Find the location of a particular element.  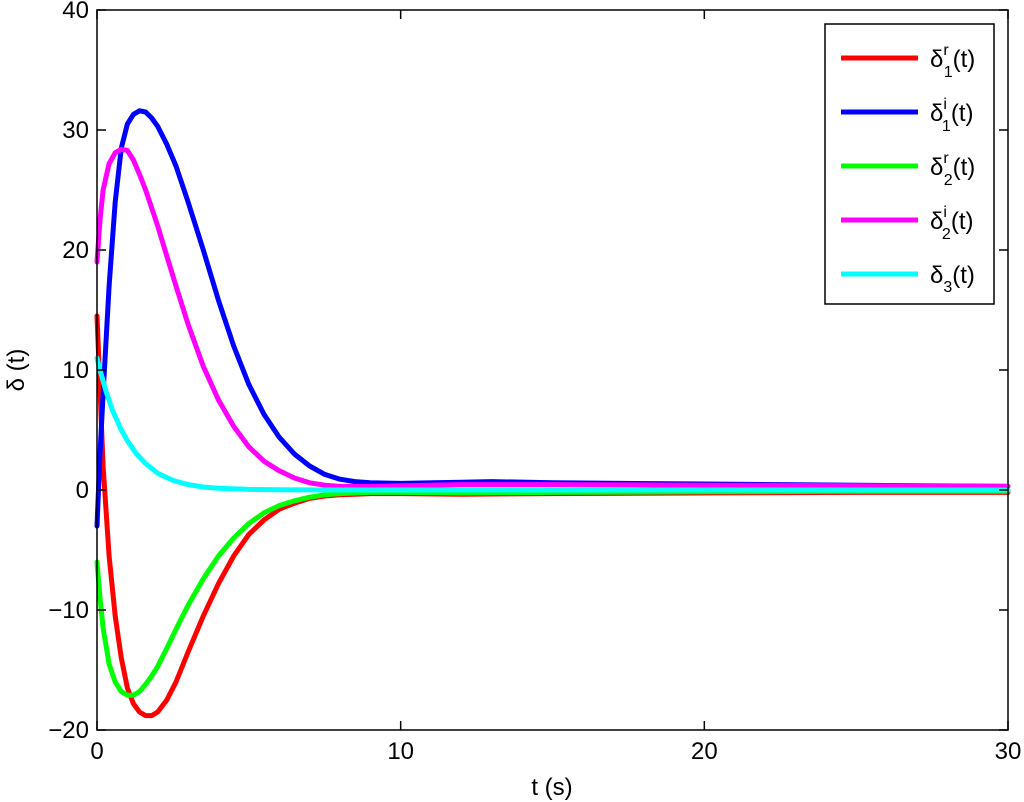

y-tick-label: 20 is located at coordinates (75, 250).